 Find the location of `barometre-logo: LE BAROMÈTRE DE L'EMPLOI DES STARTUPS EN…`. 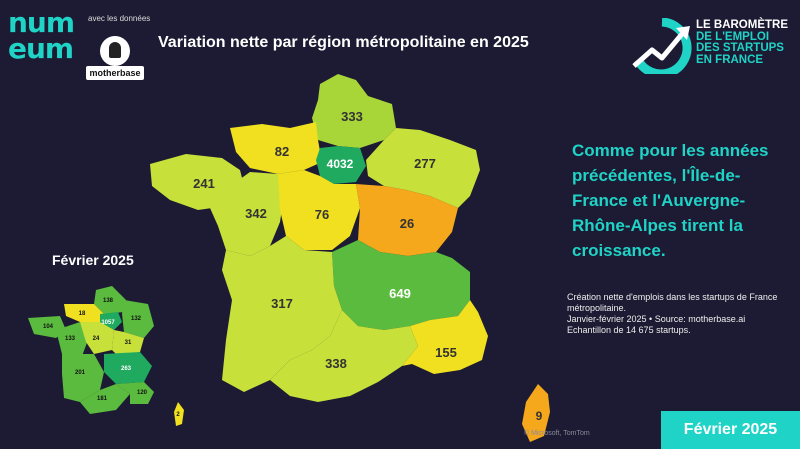

barometre-logo: LE BAROMÈTRE DE L'EMPLOI DES STARTUPS EN… is located at coordinates (710, 46).